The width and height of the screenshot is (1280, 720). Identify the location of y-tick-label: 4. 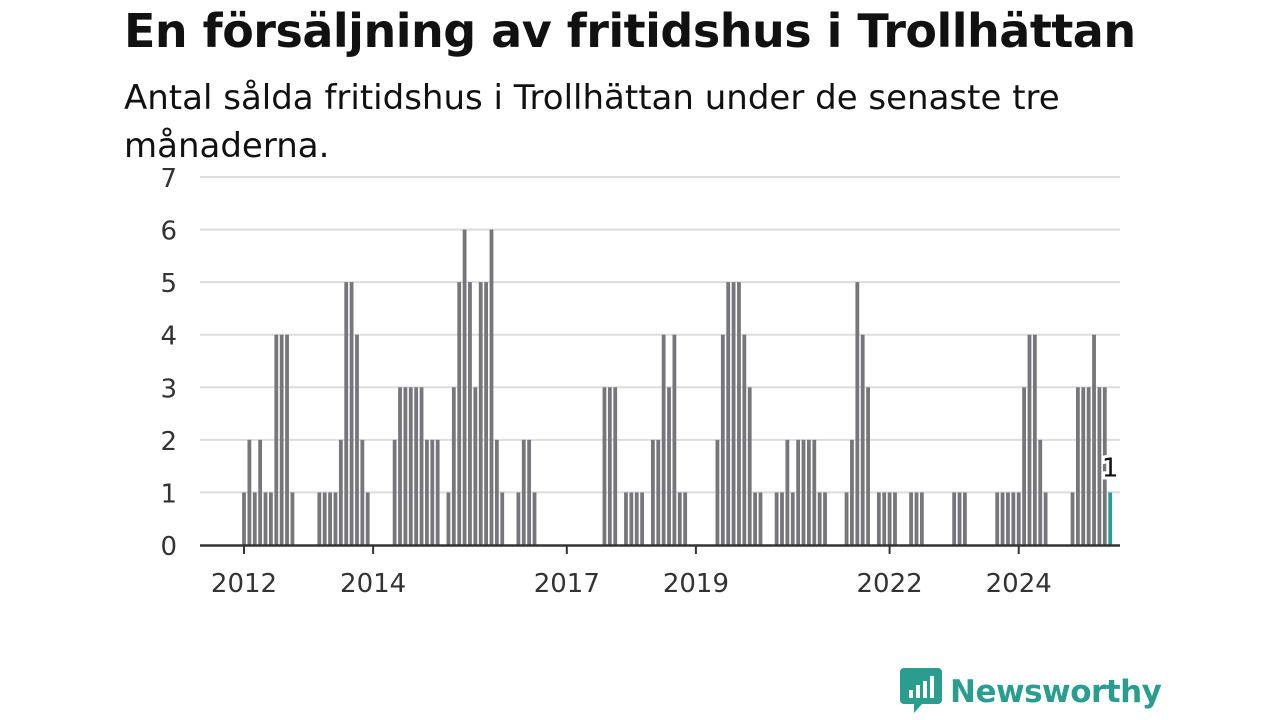
(168, 337).